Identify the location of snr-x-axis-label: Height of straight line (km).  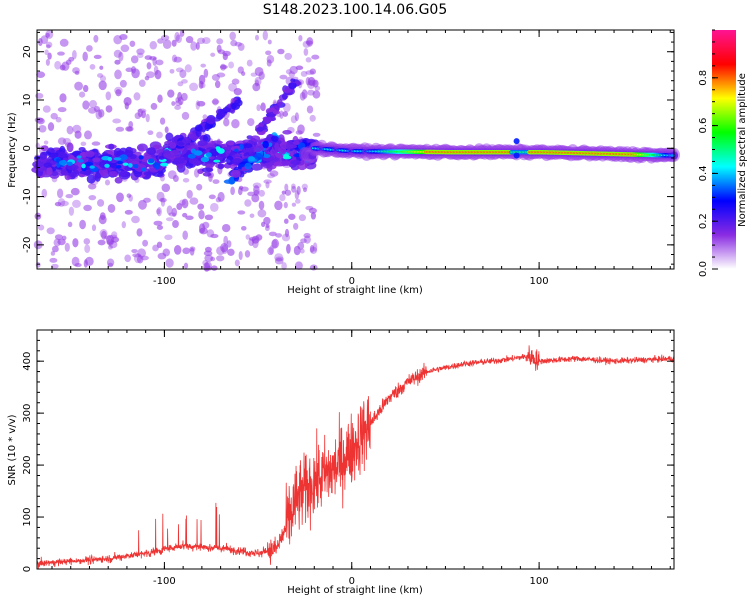
(355, 590).